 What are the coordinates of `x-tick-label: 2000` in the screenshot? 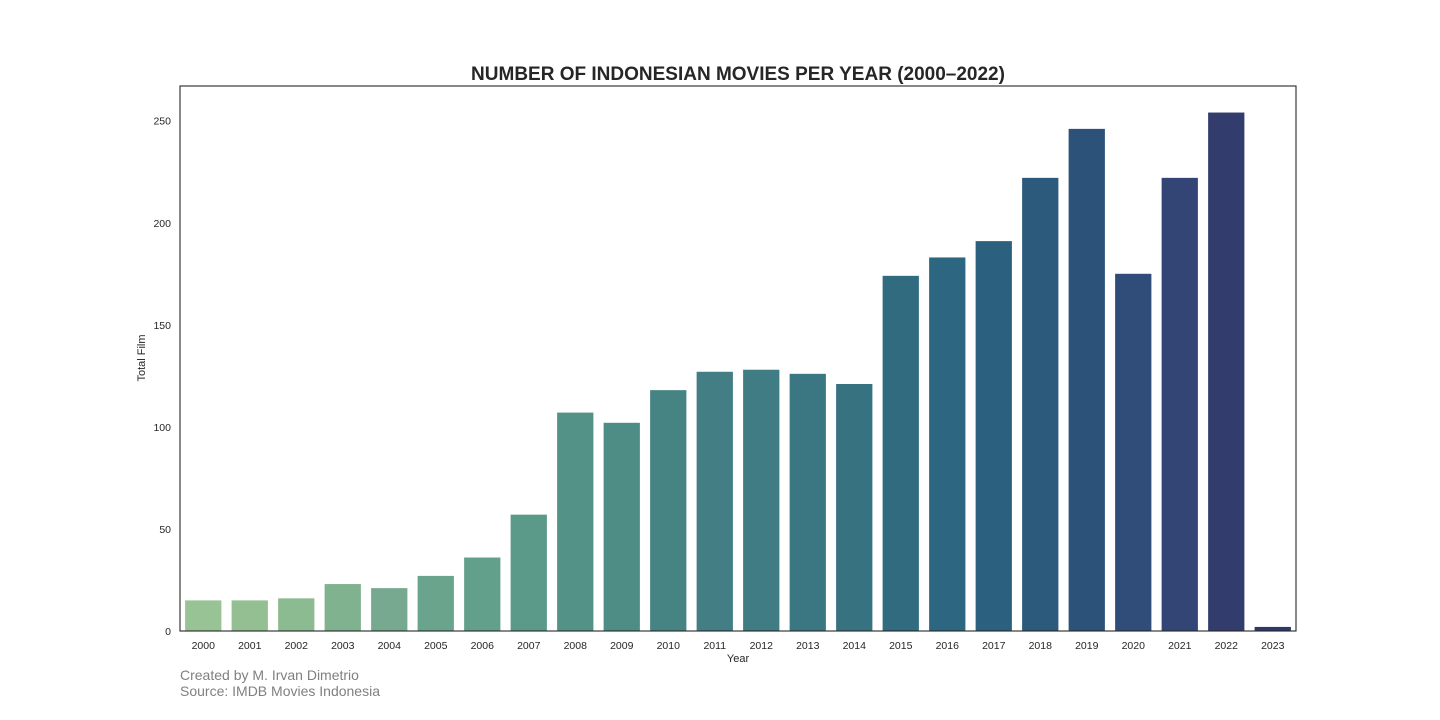 It's located at (204, 646).